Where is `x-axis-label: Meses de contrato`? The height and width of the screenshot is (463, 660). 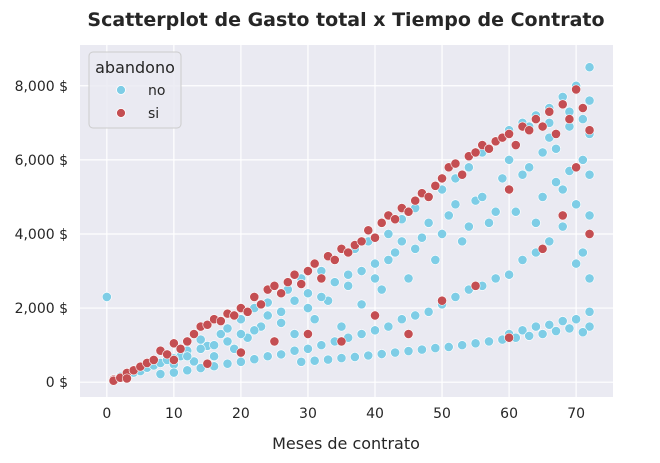
x-axis-label: Meses de contrato is located at coordinates (346, 443).